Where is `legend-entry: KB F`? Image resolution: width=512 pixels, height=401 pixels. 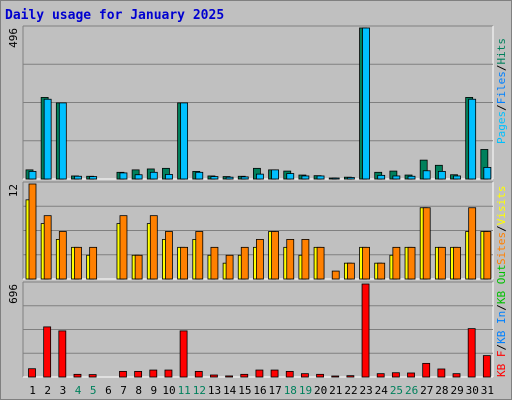
legend-entry: KB F is located at coordinates (501, 364).